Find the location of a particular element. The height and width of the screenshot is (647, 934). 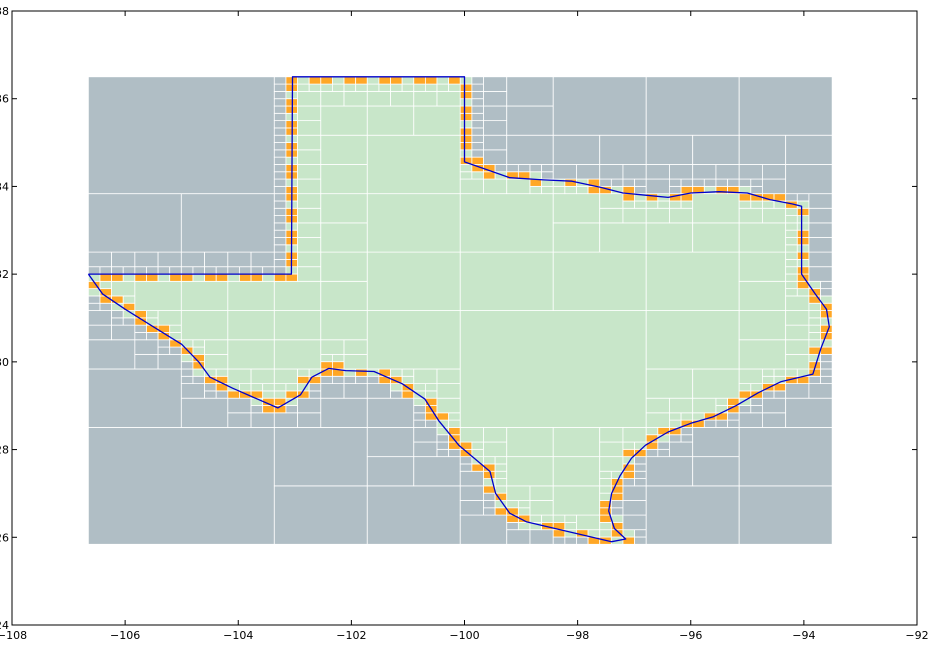

x-tick-label: −106 is located at coordinates (125, 635).